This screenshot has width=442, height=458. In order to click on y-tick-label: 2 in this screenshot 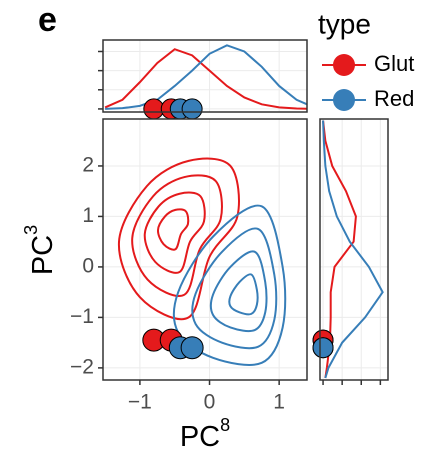, I will do `click(88, 164)`.